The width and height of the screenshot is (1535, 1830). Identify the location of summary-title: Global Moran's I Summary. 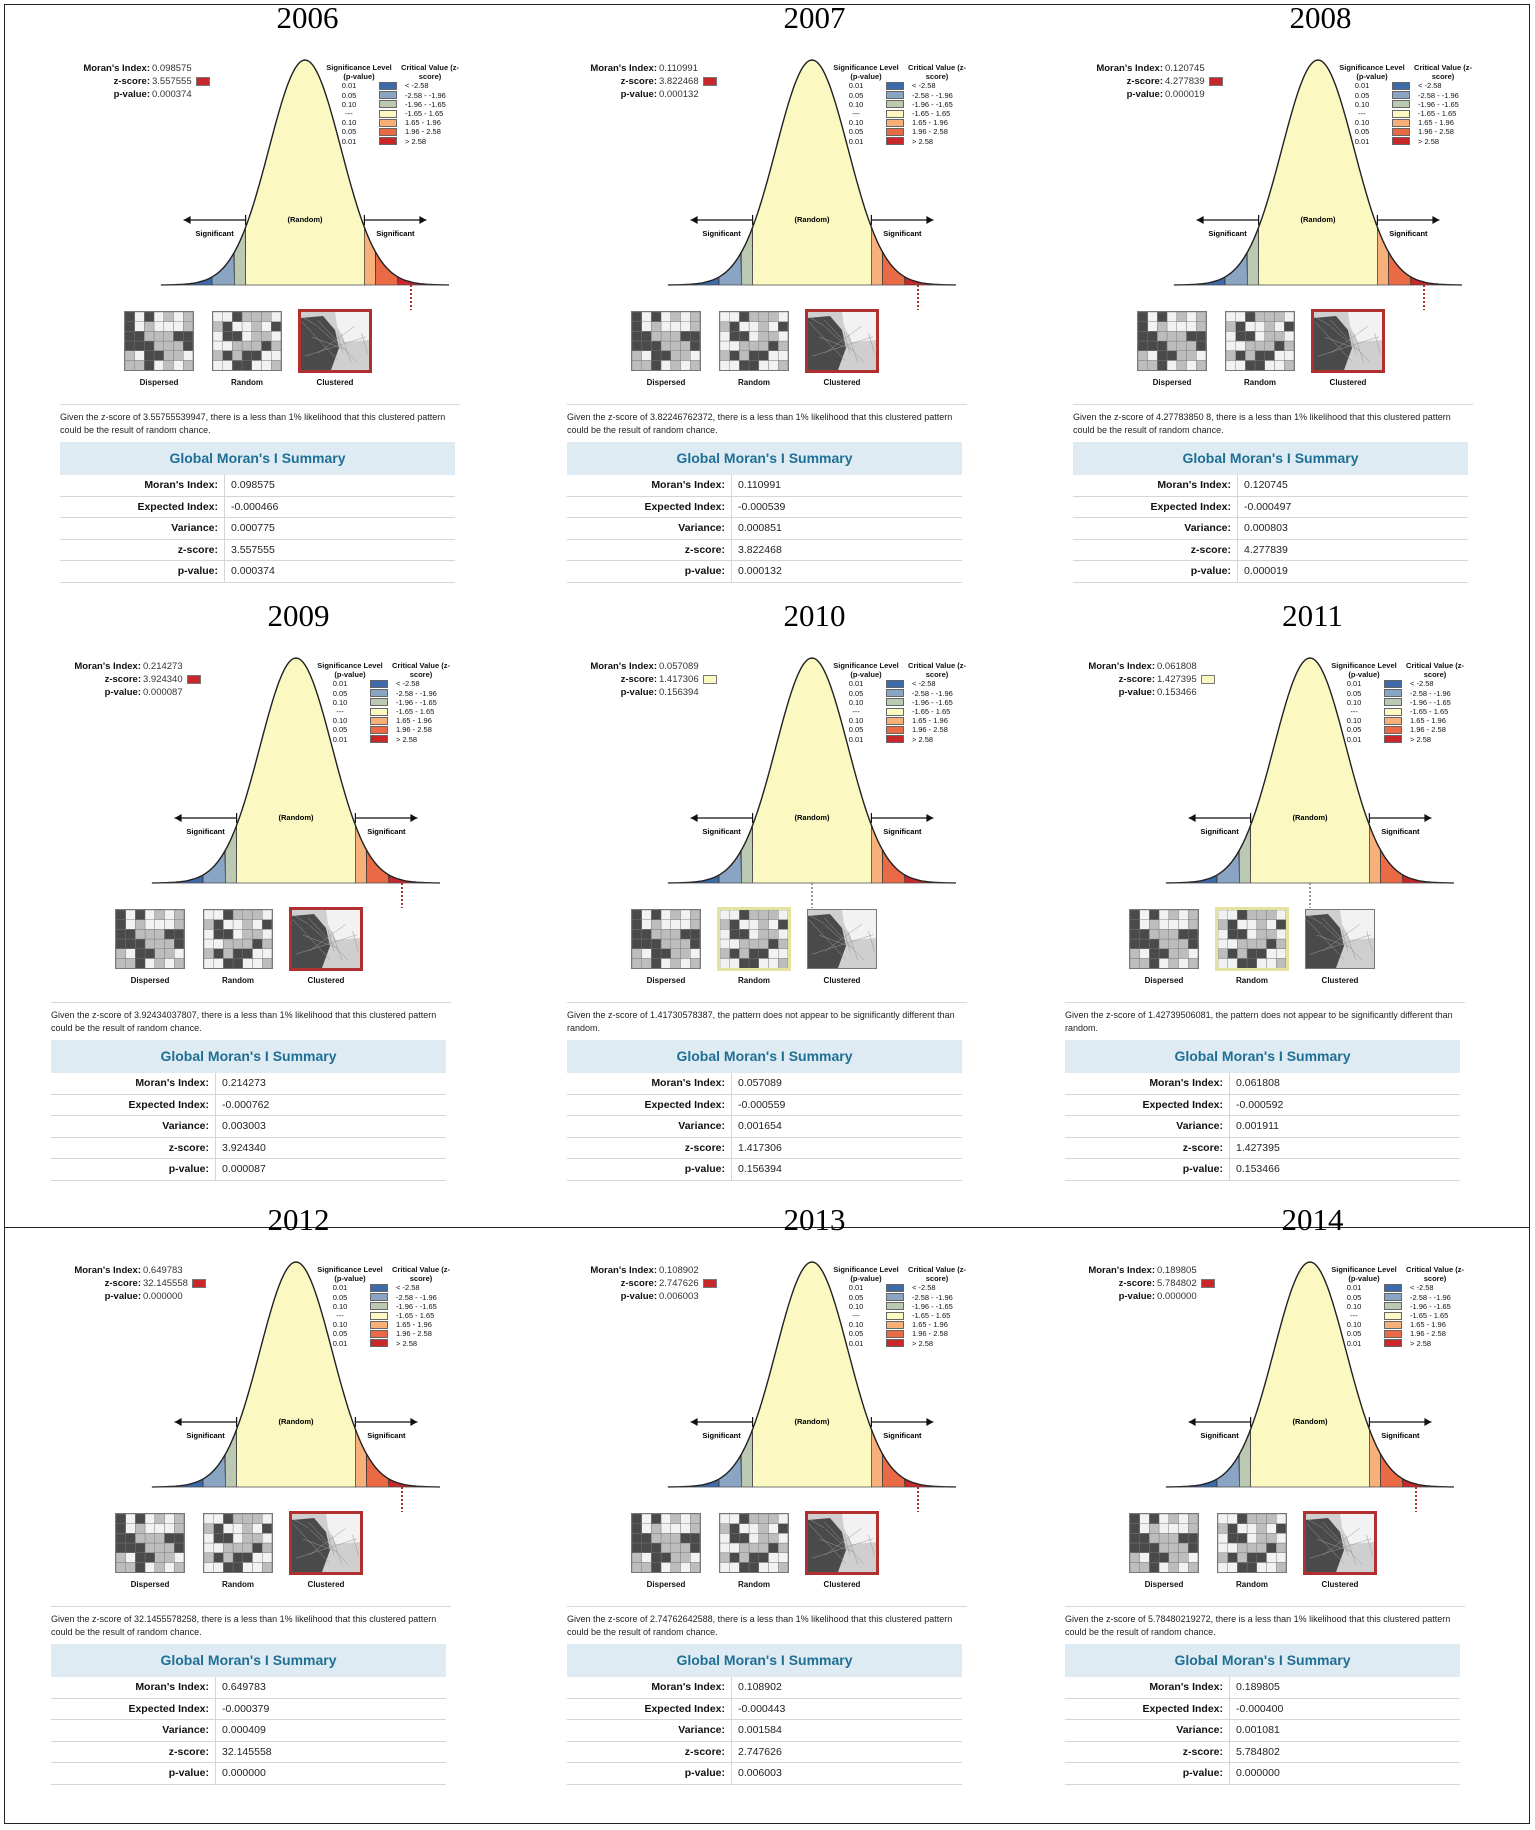
(1262, 1660).